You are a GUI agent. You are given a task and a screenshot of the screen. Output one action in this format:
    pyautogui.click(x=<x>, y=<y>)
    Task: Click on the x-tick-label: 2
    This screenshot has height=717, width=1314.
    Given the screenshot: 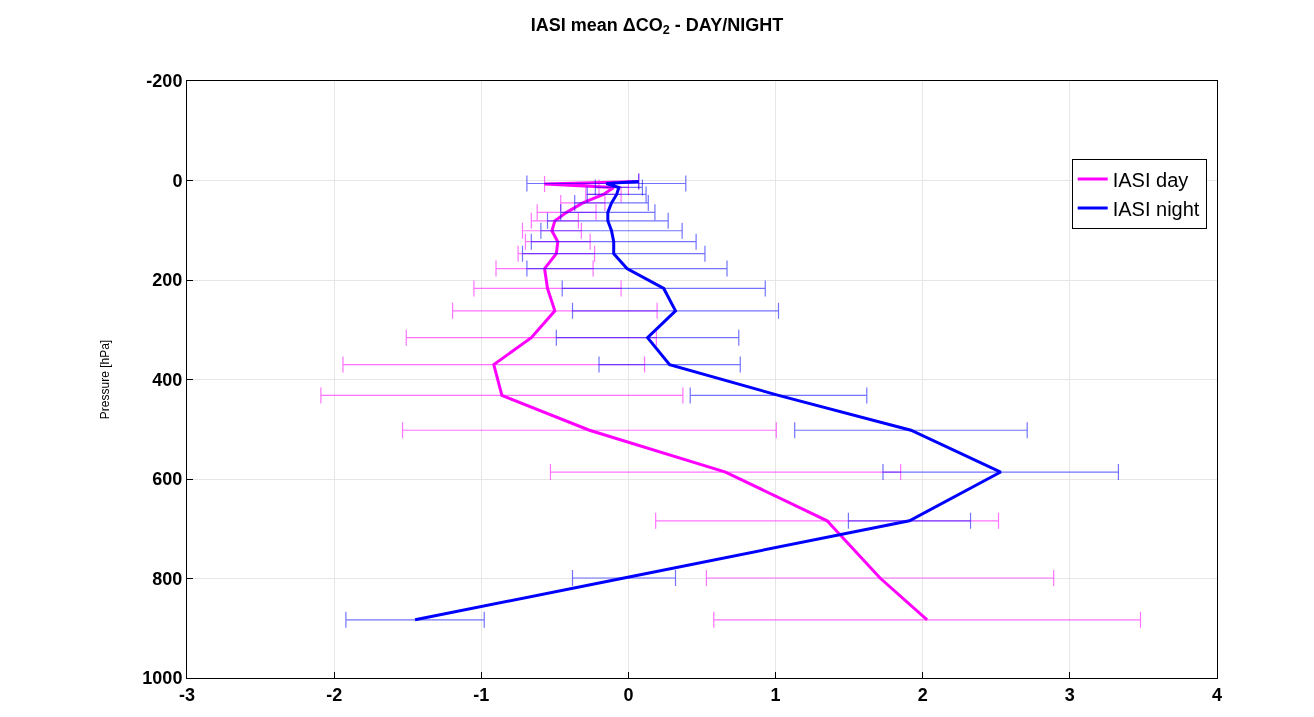 What is the action you would take?
    pyautogui.click(x=922, y=694)
    